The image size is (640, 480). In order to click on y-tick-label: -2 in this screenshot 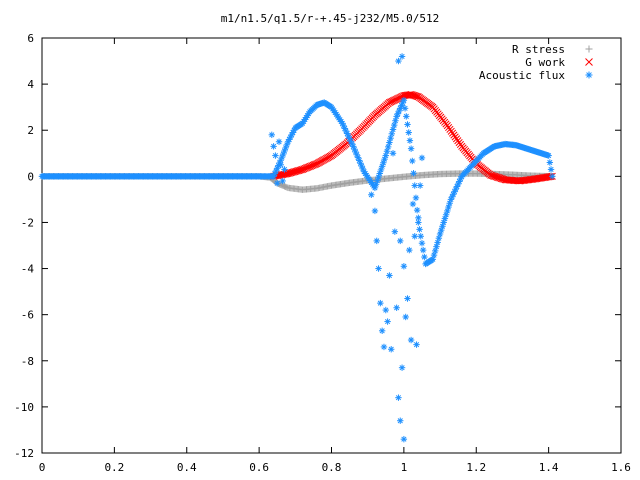, I will do `click(27, 222)`.